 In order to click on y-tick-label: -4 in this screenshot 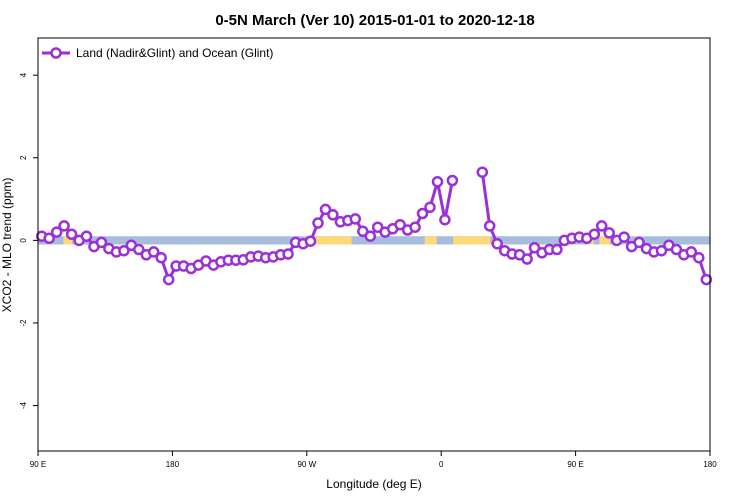, I will do `click(23, 405)`.